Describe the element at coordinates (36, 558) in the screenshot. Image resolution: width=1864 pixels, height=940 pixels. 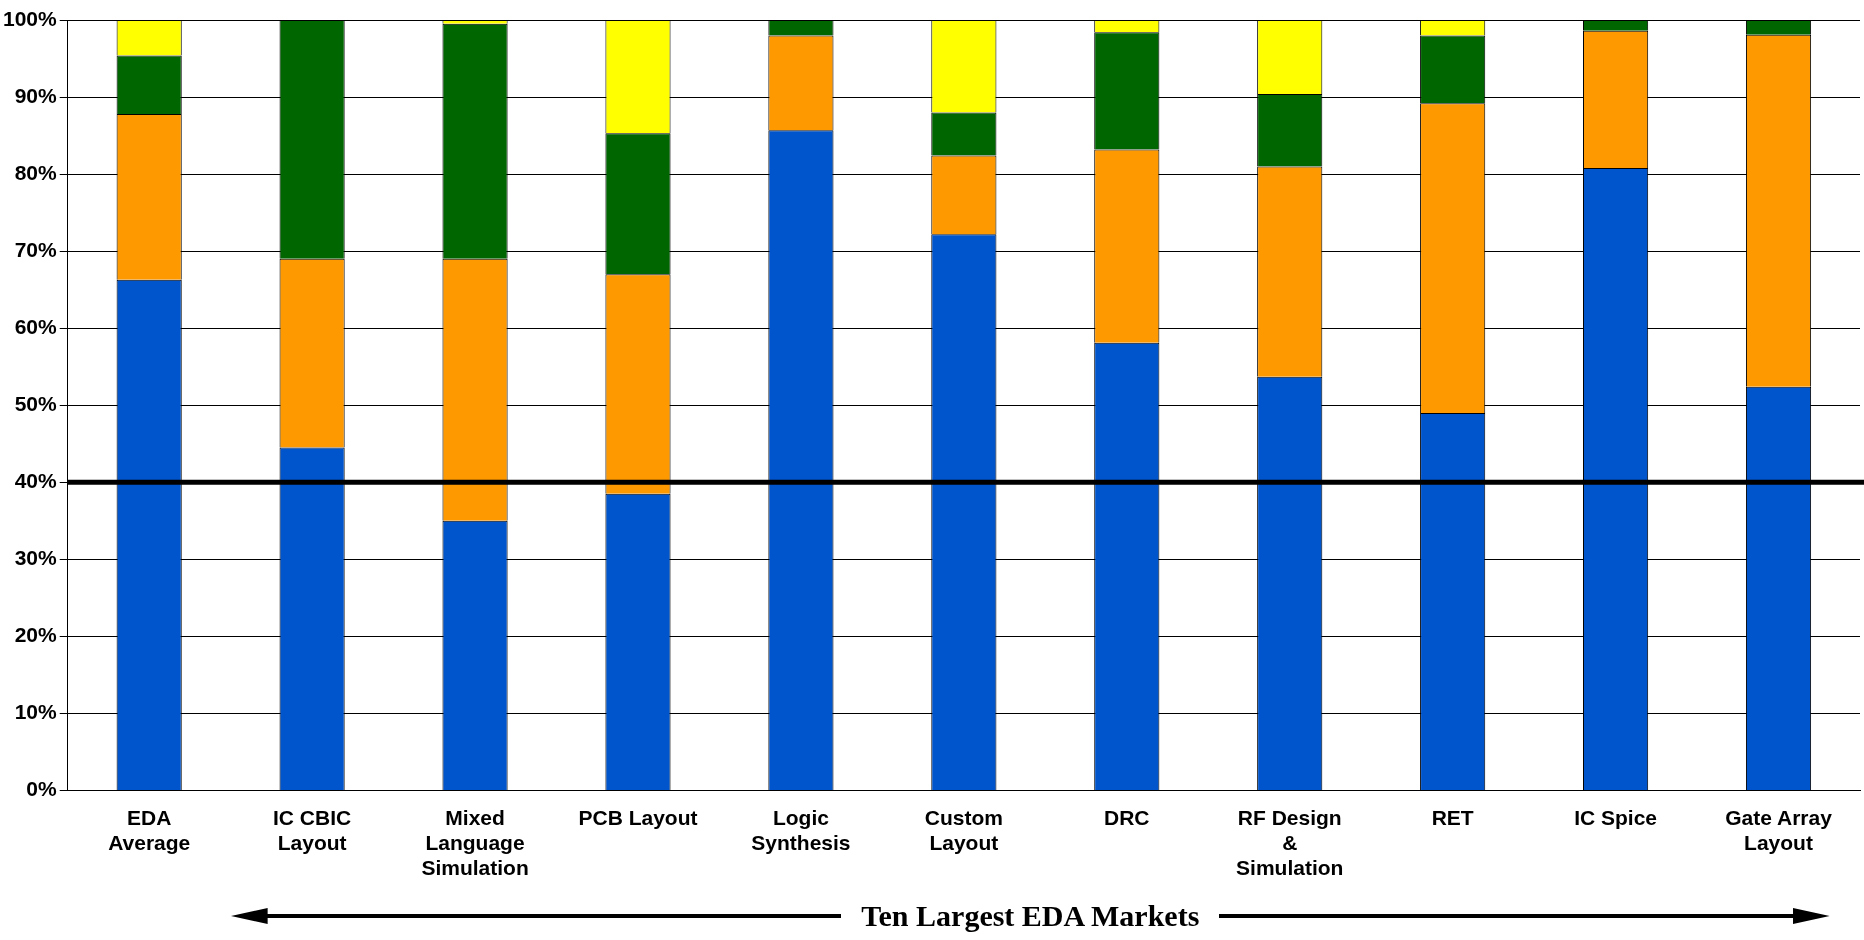
I see `y-tick-label: 30%` at that location.